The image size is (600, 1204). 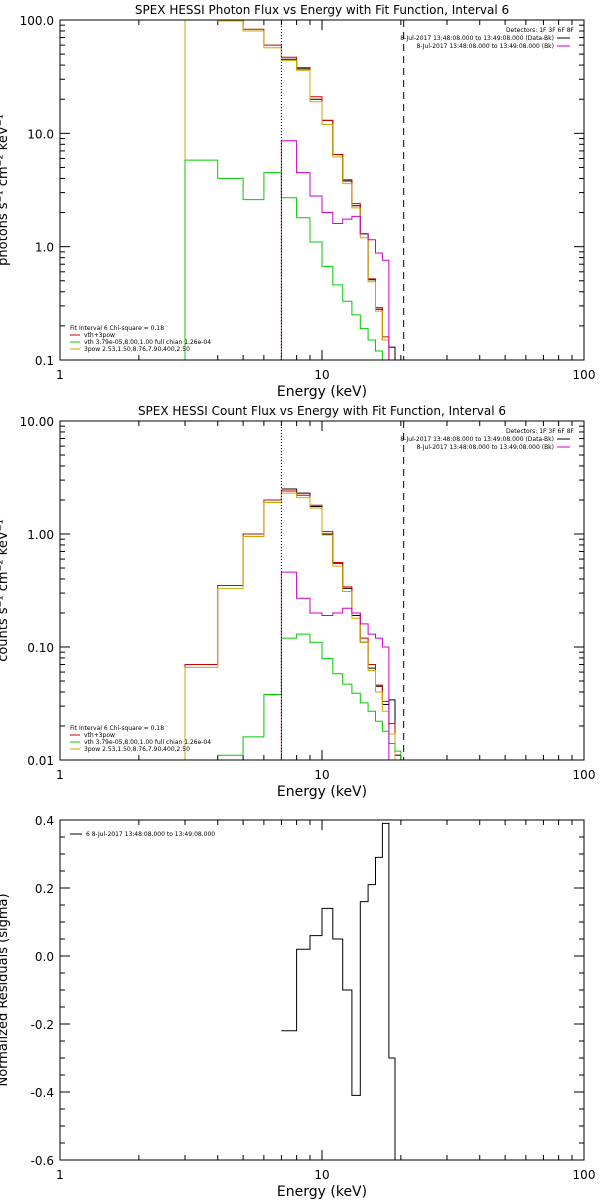 What do you see at coordinates (42, 1093) in the screenshot?
I see `y-tick-label: -0.4` at bounding box center [42, 1093].